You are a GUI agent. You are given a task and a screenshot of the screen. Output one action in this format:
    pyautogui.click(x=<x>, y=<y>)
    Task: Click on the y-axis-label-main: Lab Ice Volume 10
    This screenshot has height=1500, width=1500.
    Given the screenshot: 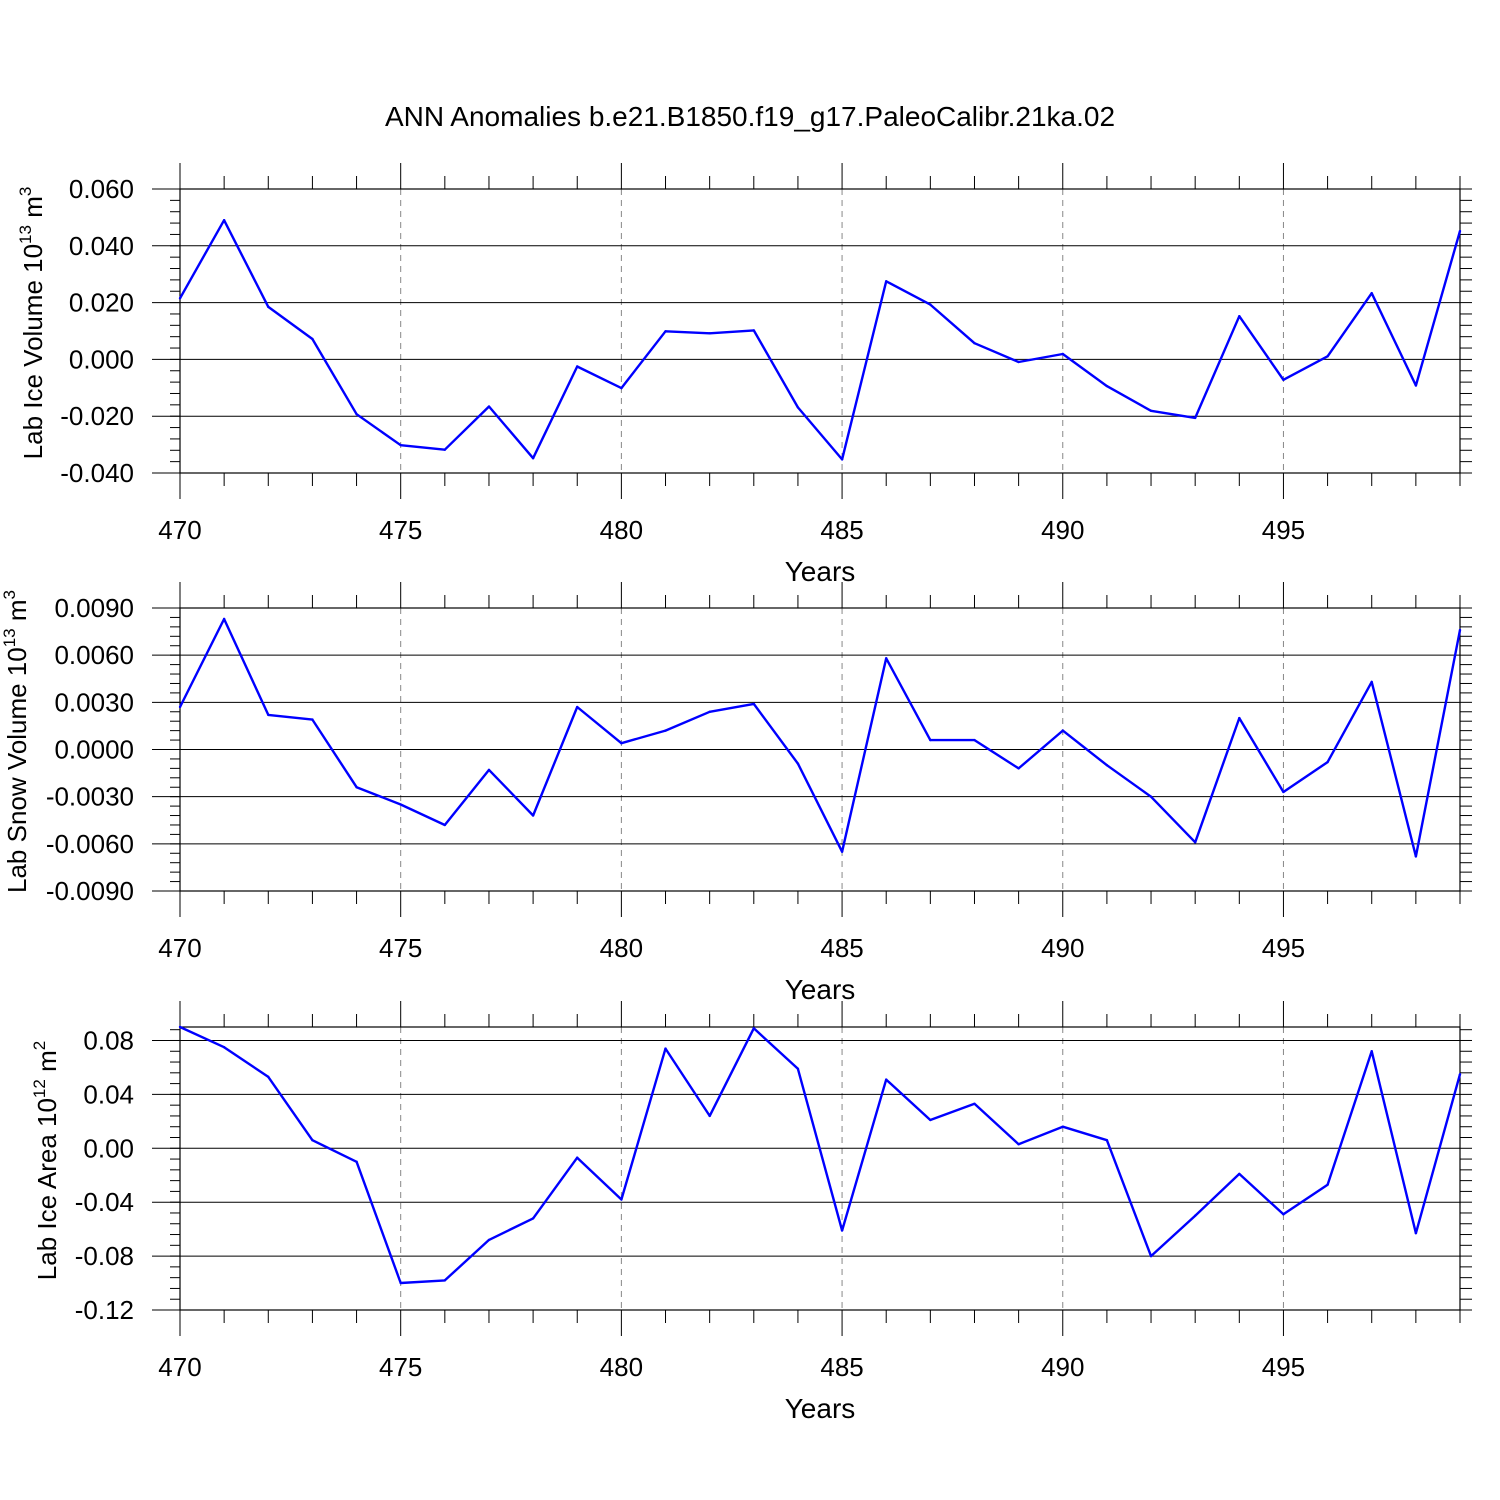 What is the action you would take?
    pyautogui.click(x=33, y=351)
    